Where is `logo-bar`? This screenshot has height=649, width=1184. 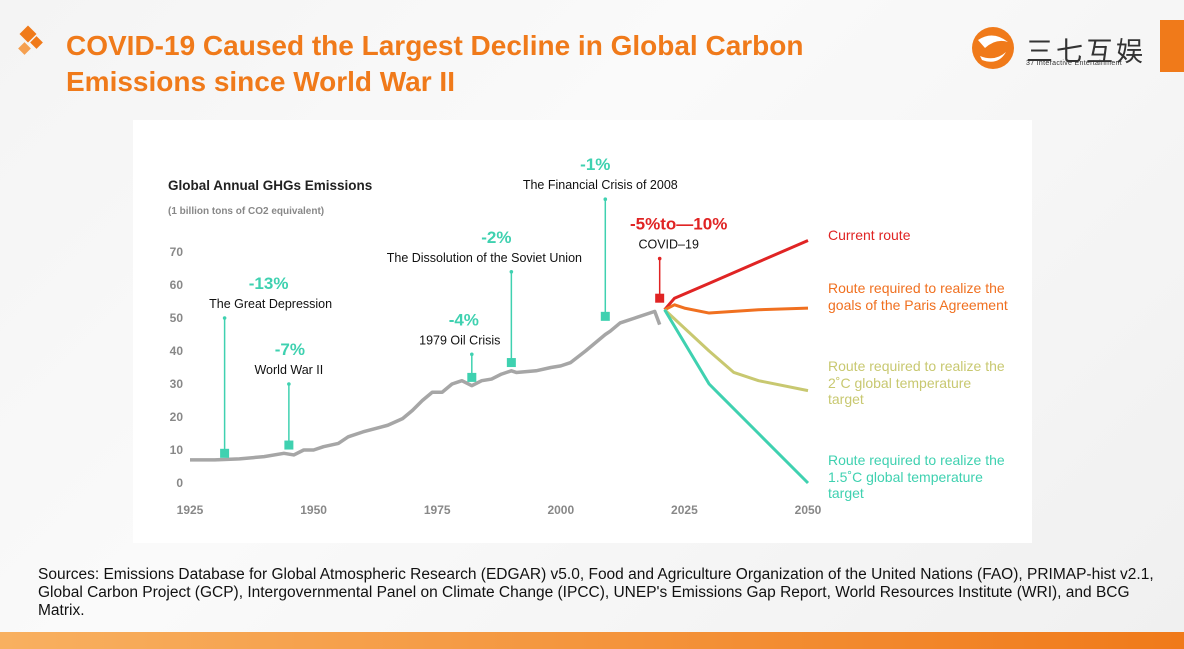 logo-bar is located at coordinates (1172, 46).